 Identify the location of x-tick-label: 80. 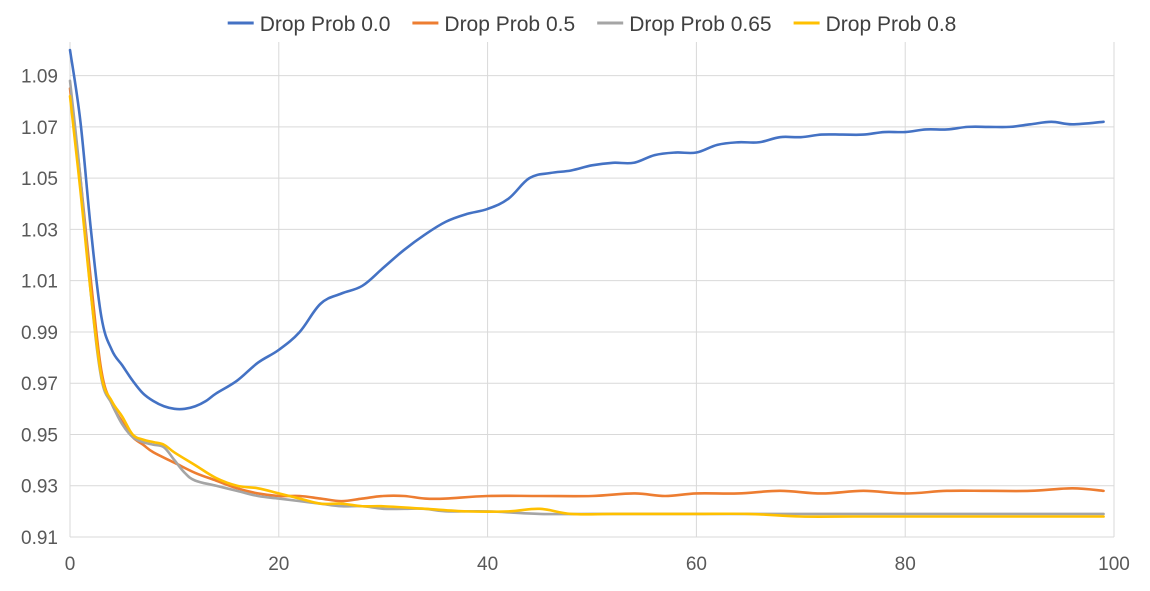
(905, 564).